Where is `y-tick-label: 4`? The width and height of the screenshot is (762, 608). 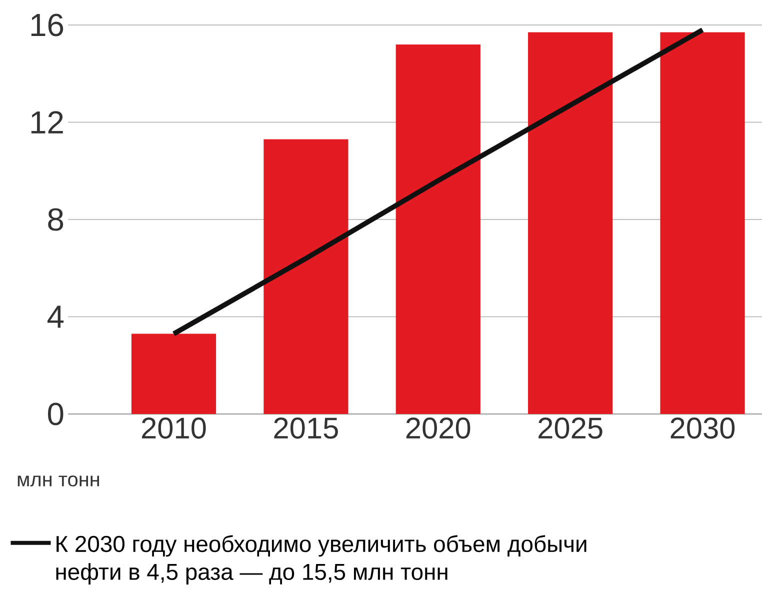
y-tick-label: 4 is located at coordinates (55, 317).